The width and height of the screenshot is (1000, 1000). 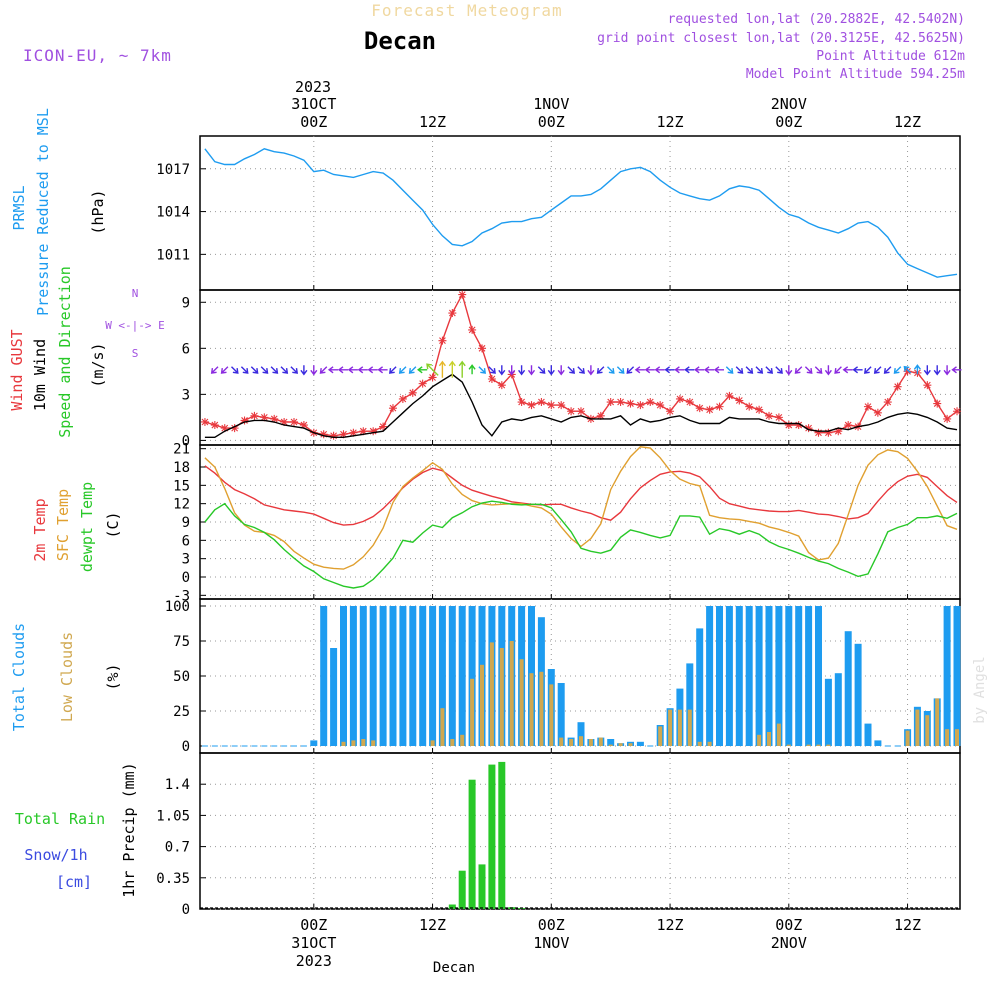 I want to click on temperature-panel: 21 18 15 12 9 6 3 0 -3, so click(x=567, y=523).